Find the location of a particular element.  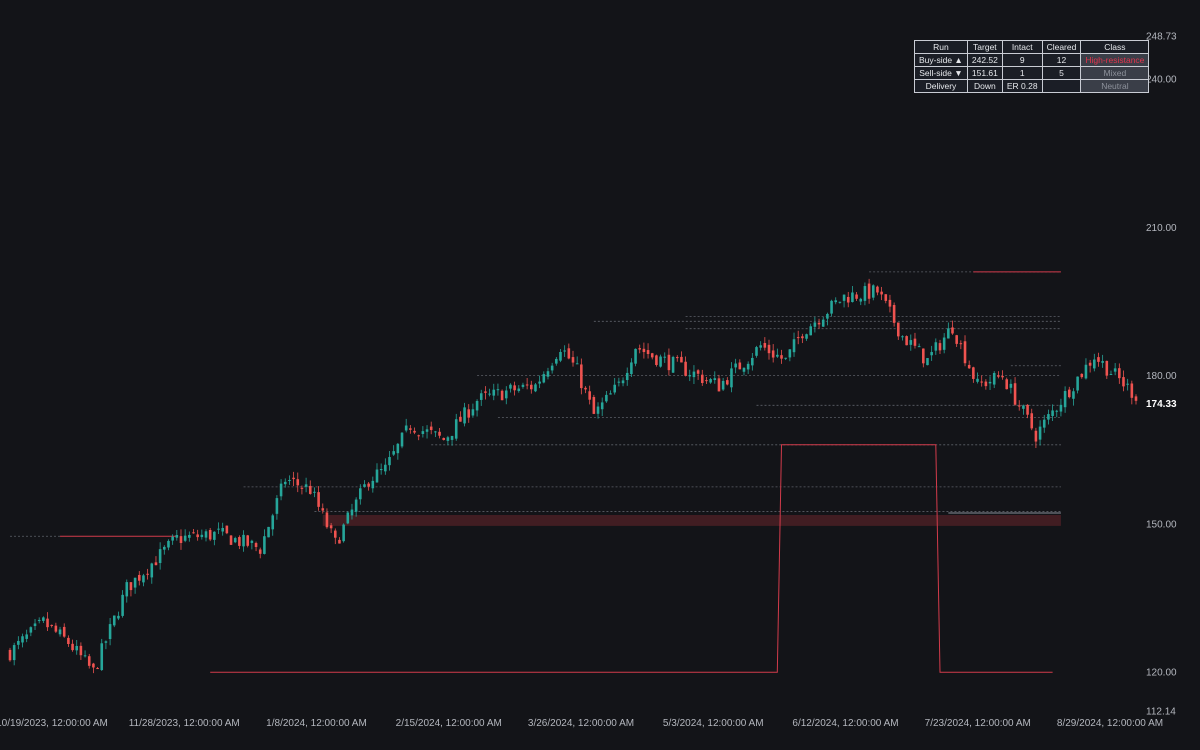

cell-run: Sell-side ▼ is located at coordinates (941, 73).